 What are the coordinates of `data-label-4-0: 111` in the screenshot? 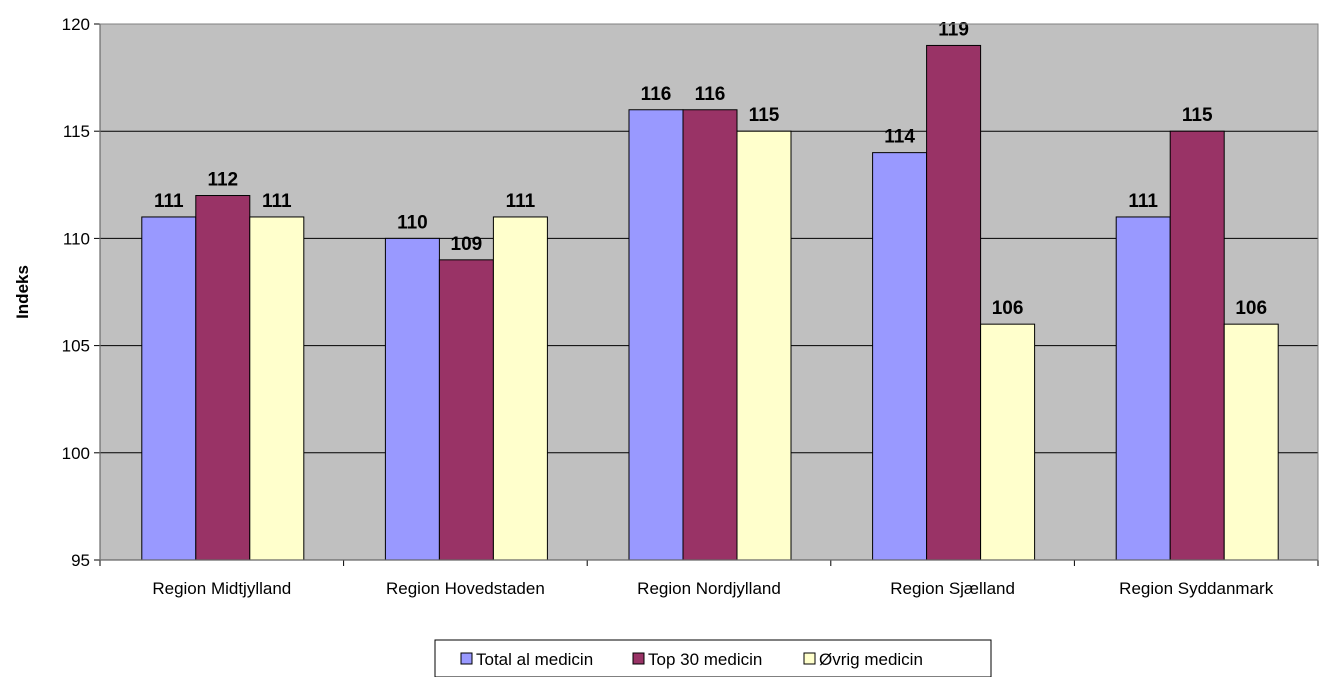 It's located at (1143, 201).